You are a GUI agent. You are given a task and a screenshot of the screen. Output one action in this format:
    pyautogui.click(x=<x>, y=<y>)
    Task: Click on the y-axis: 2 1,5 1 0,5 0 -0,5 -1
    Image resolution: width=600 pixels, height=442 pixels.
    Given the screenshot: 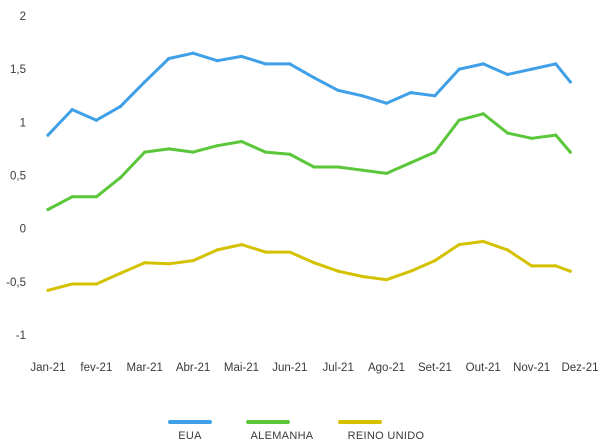 What is the action you would take?
    pyautogui.click(x=16, y=176)
    